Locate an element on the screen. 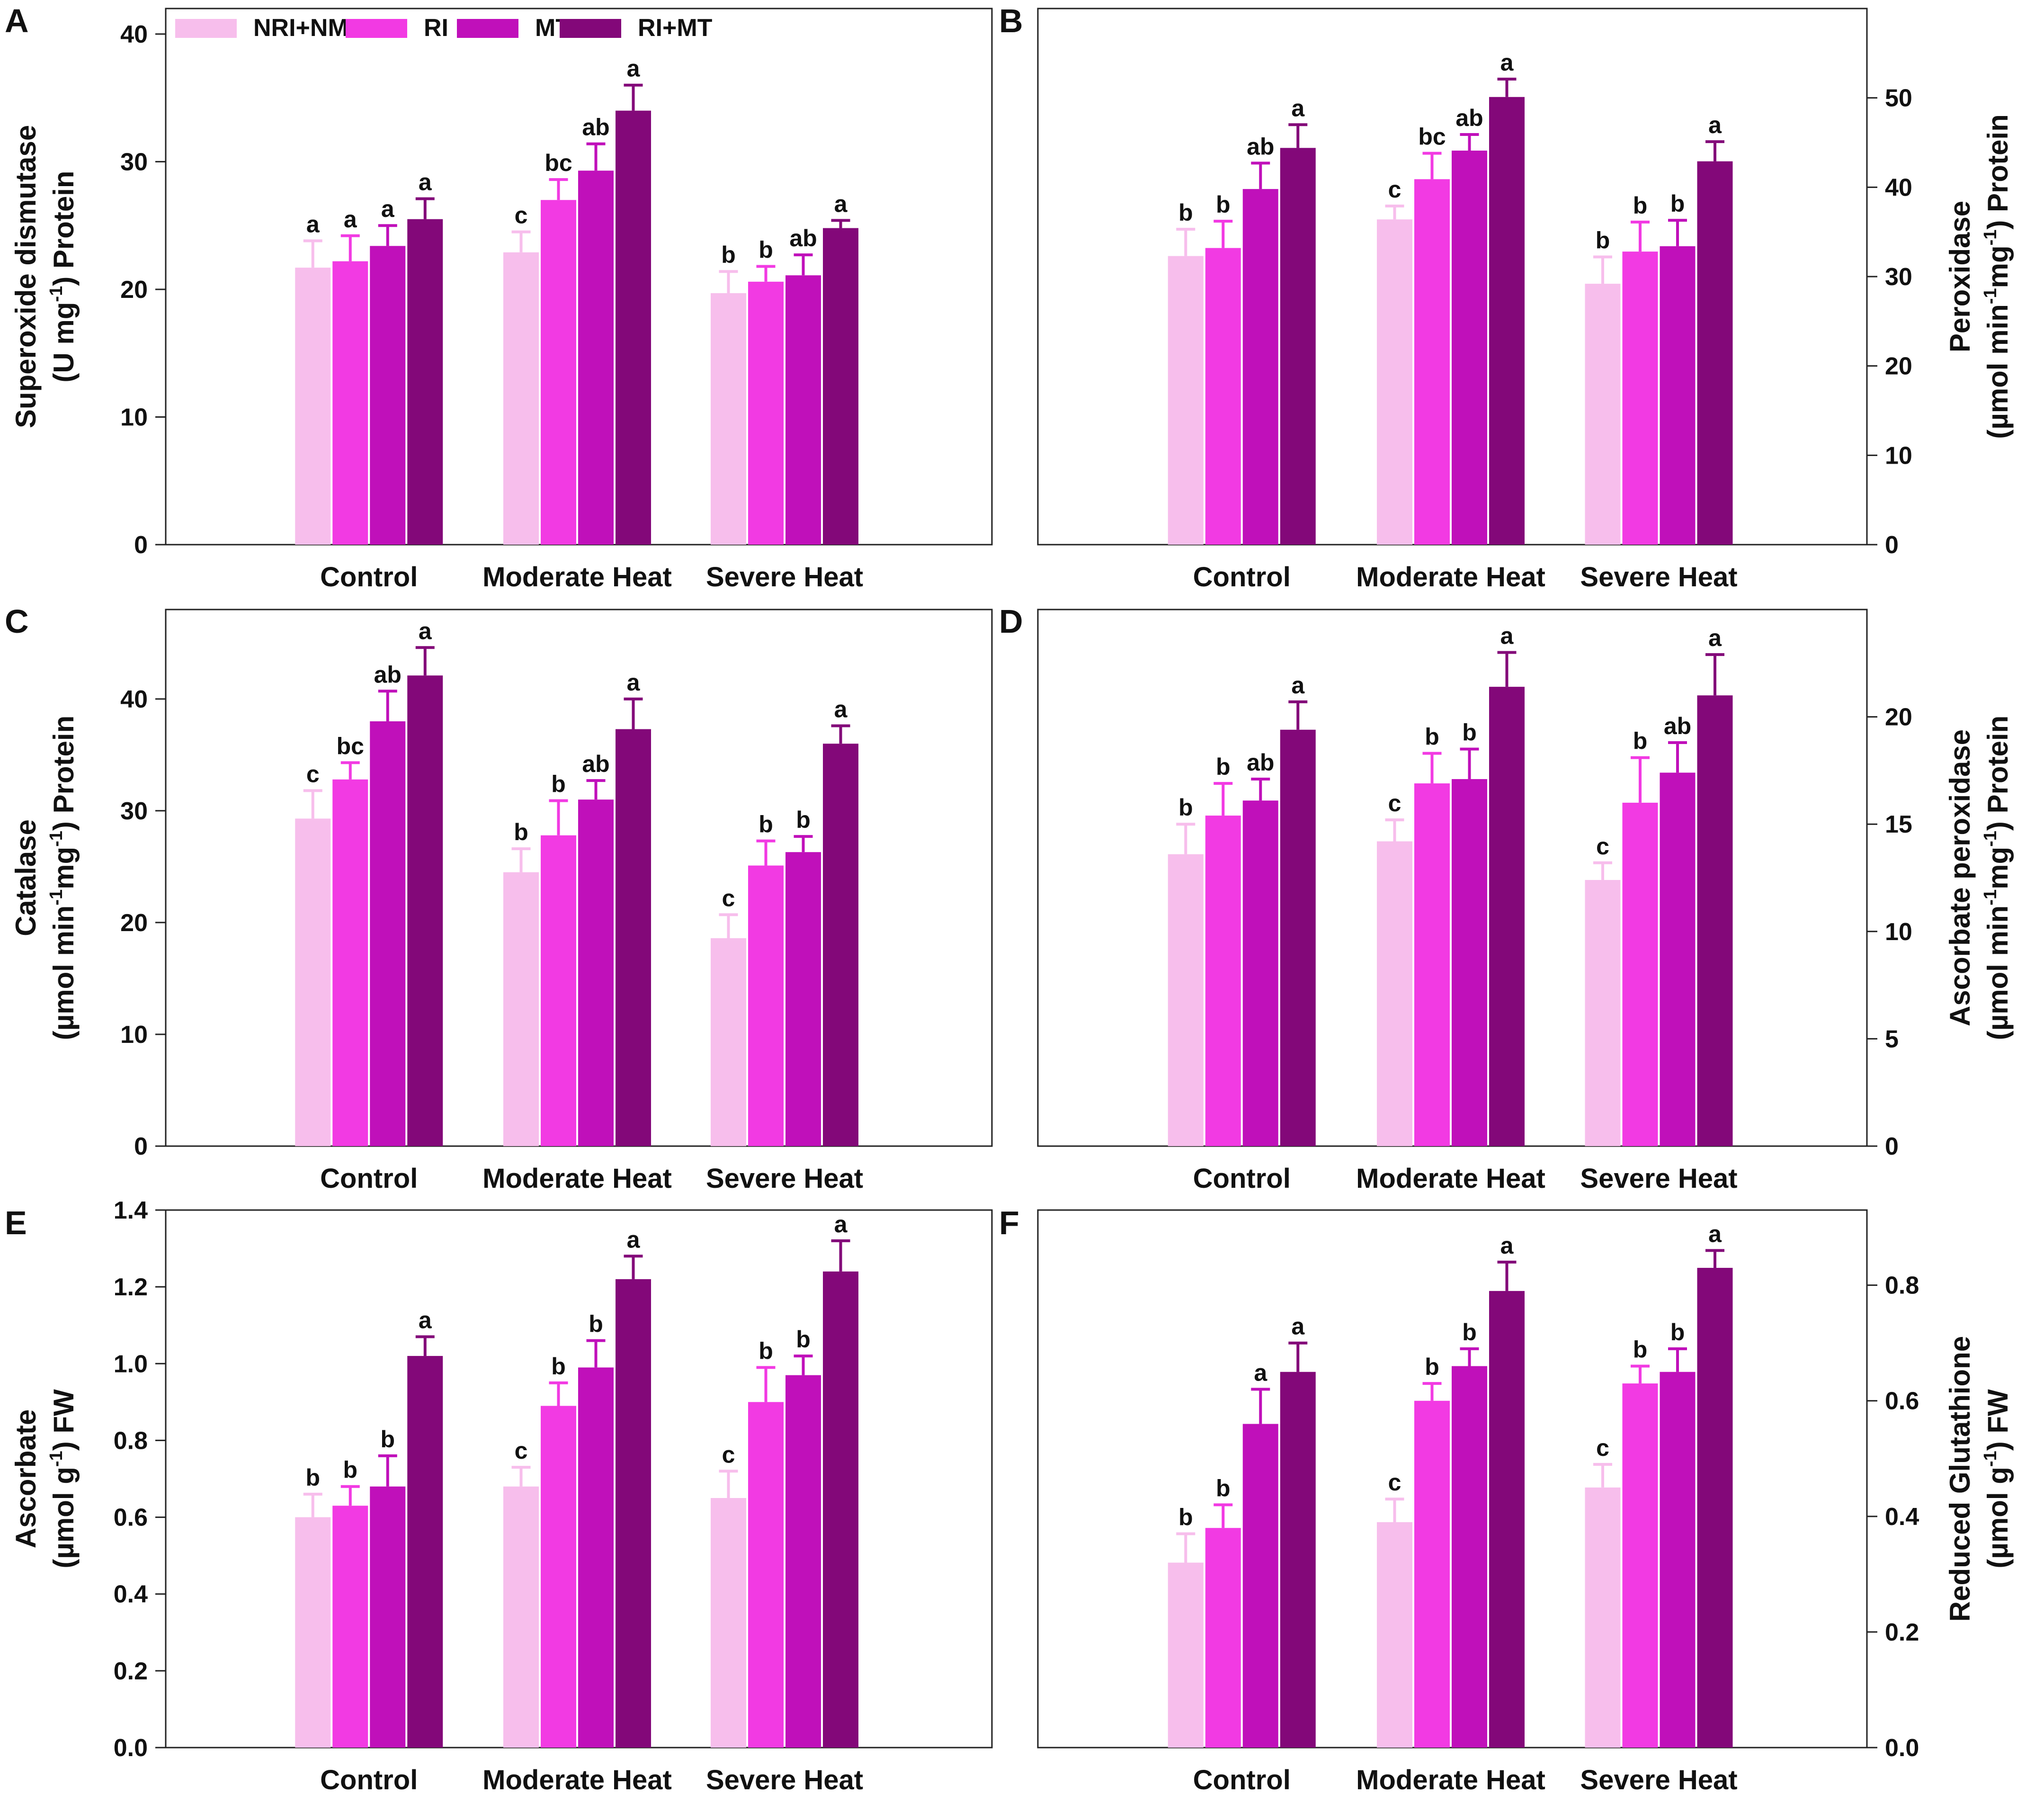 The image size is (2044, 1803). panel-letter: C is located at coordinates (17, 621).